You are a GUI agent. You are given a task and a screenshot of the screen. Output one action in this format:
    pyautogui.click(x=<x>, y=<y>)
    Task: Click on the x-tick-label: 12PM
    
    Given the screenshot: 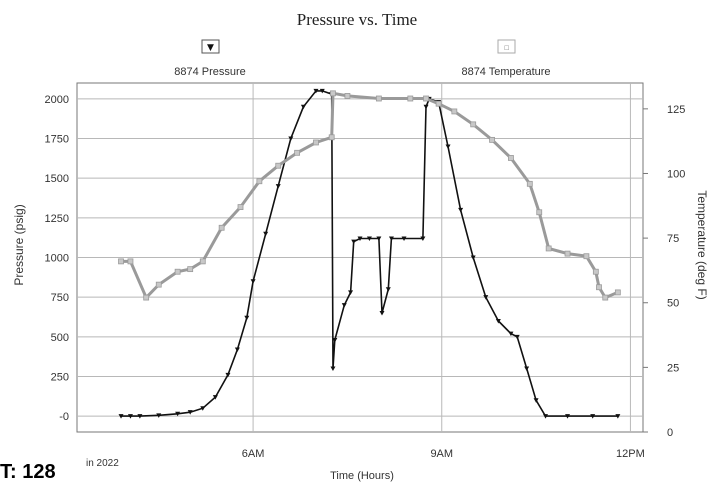 What is the action you would take?
    pyautogui.click(x=630, y=454)
    